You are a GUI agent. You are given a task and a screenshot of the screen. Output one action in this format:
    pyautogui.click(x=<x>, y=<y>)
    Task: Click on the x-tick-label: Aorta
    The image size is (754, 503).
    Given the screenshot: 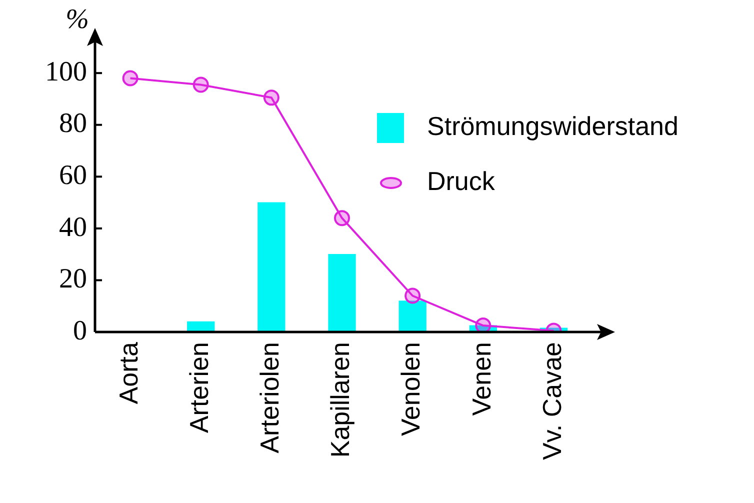 What is the action you would take?
    pyautogui.click(x=128, y=372)
    